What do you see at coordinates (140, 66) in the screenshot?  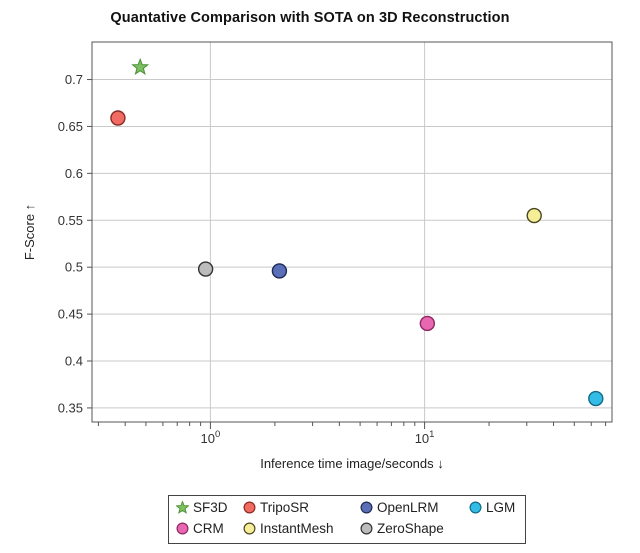 I see `point-sf3d` at bounding box center [140, 66].